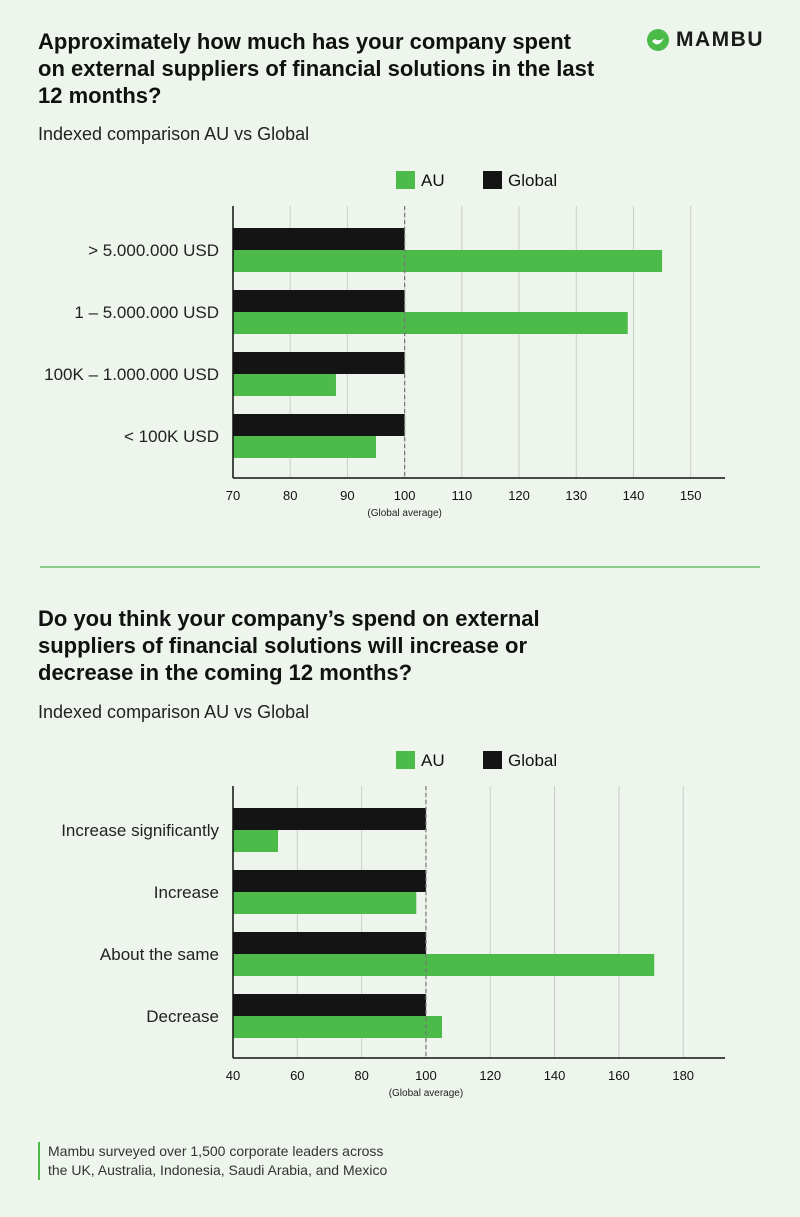  Describe the element at coordinates (691, 495) in the screenshot. I see `x-tick-label: 150` at that location.